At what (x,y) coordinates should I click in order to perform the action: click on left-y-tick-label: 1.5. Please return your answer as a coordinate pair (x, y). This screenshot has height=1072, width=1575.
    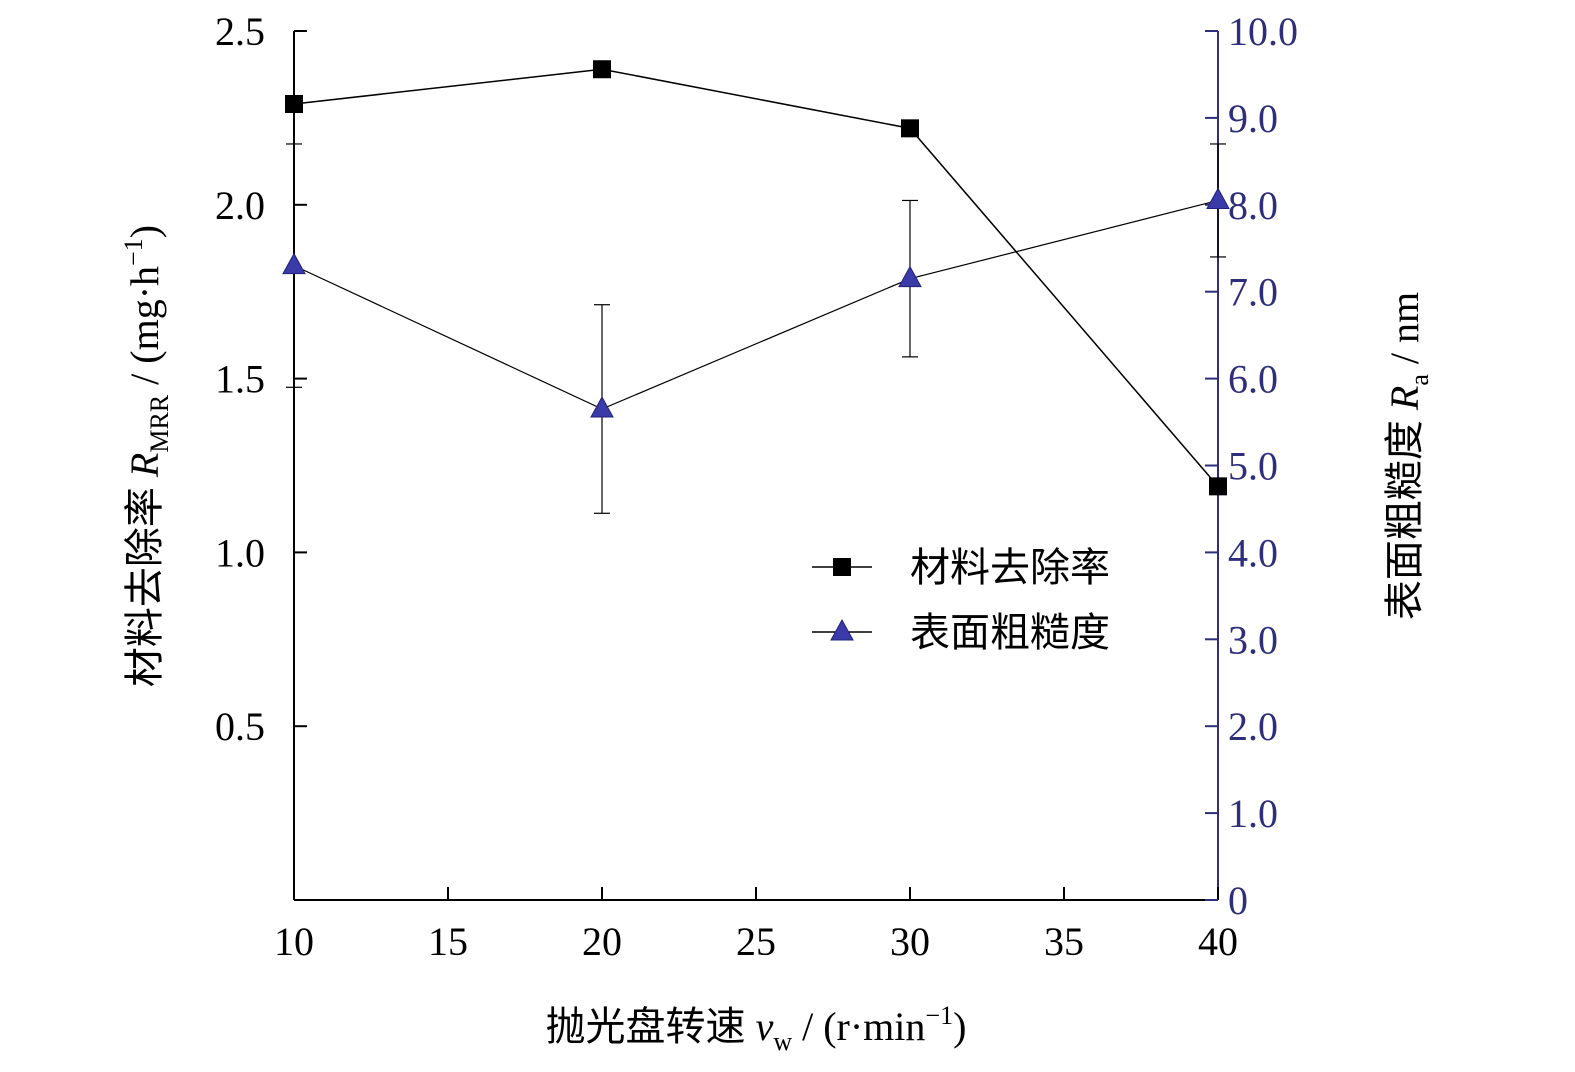
    Looking at the image, I should click on (240, 379).